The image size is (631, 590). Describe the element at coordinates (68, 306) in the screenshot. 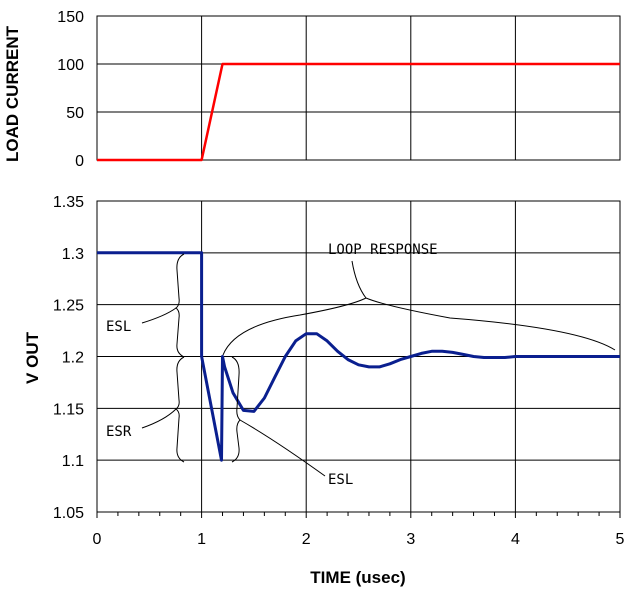

I see `y-tick-label: 1.25` at that location.